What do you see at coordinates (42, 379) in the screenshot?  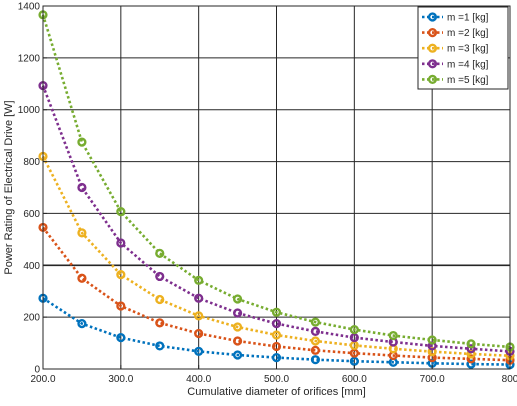 I see `x-tick-label: 200.0` at bounding box center [42, 379].